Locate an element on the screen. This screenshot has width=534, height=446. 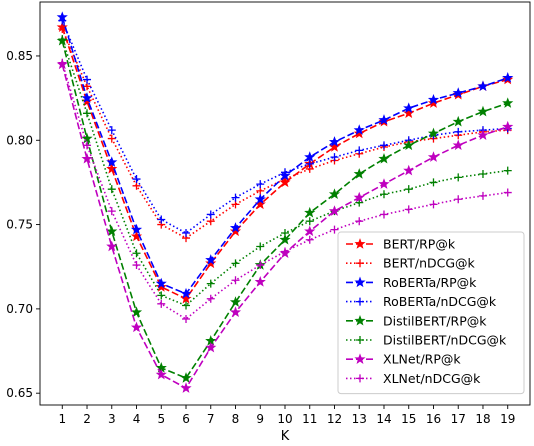
x-tick-label: 14 is located at coordinates (383, 419).